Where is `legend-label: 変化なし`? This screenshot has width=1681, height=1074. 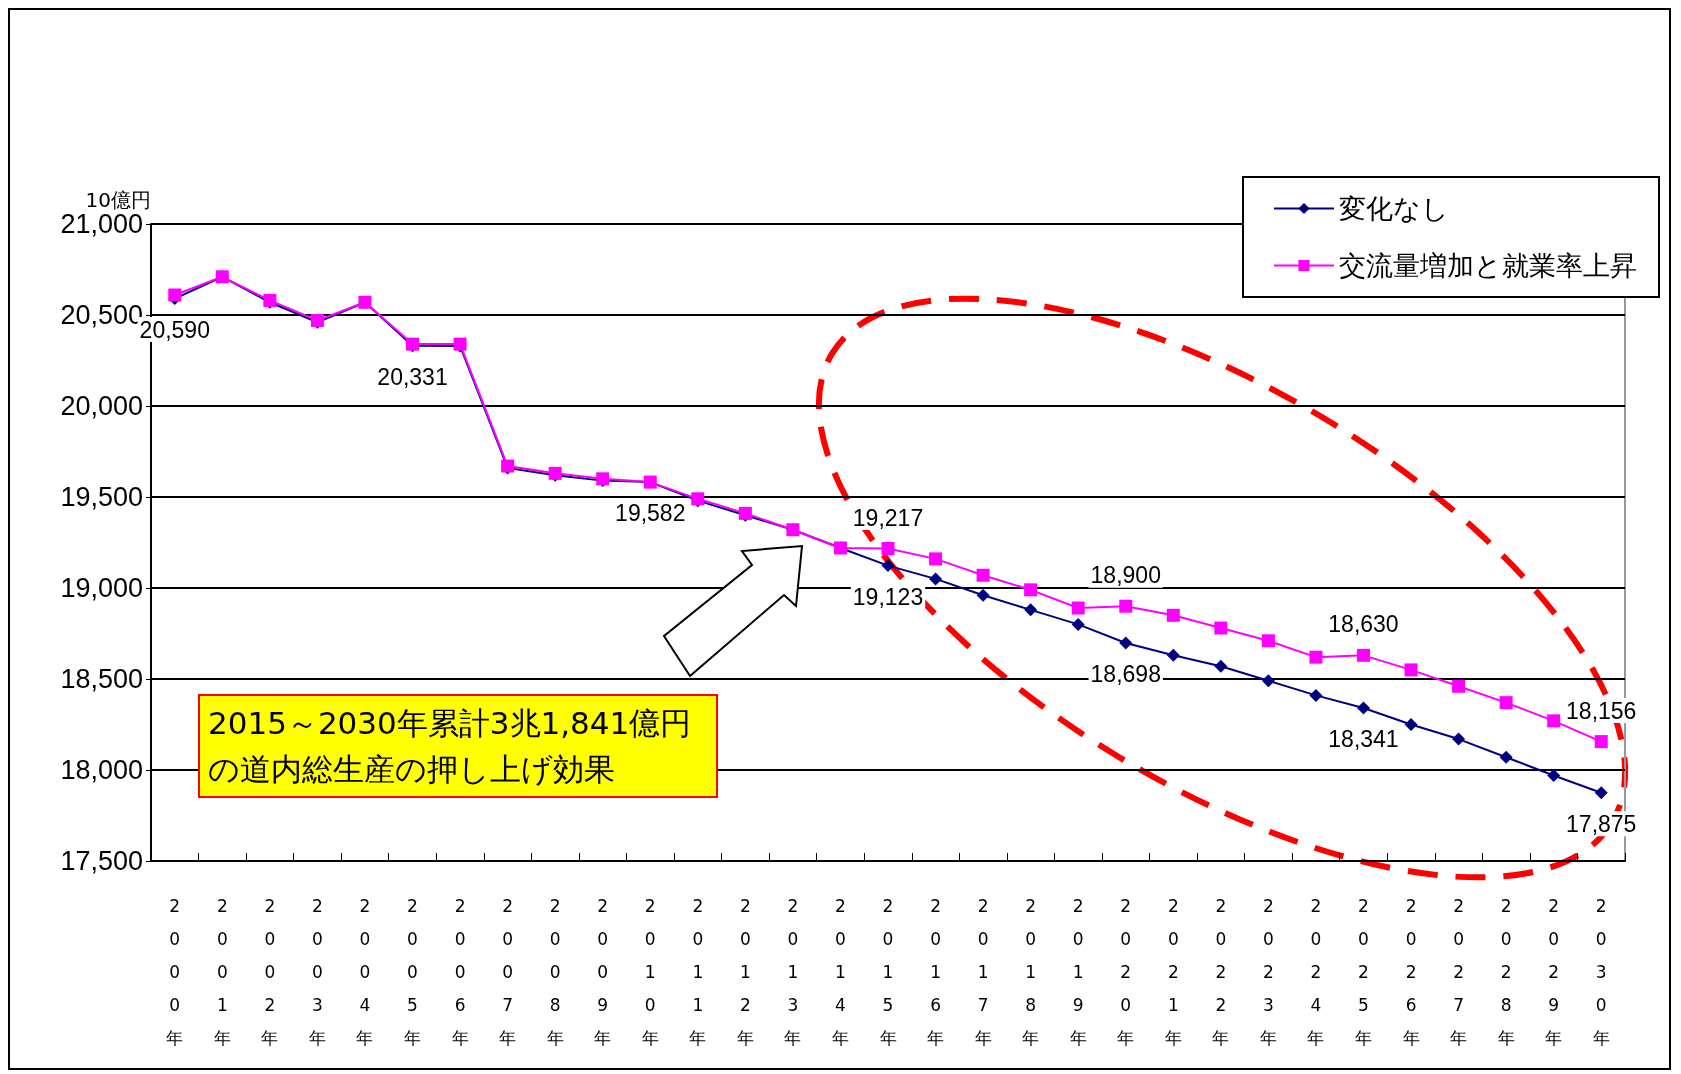 legend-label: 変化なし is located at coordinates (1394, 208).